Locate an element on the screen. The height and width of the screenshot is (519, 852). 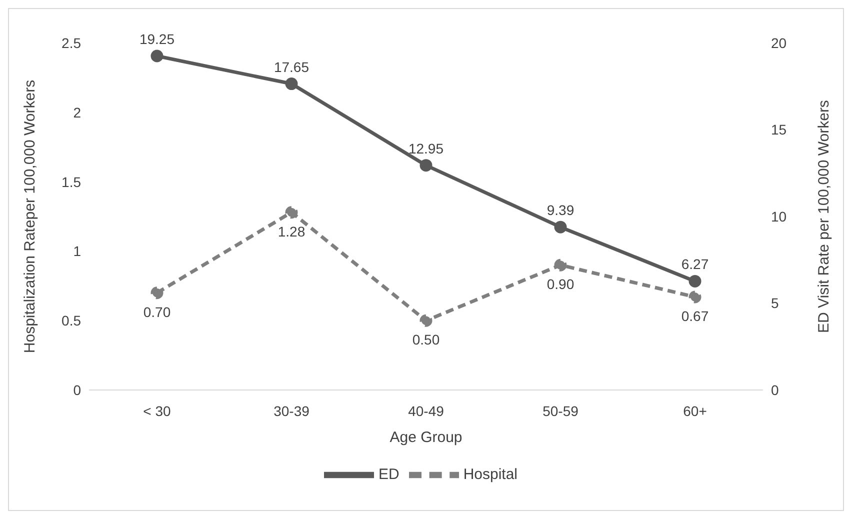
data-label: 9.39 is located at coordinates (560, 210).